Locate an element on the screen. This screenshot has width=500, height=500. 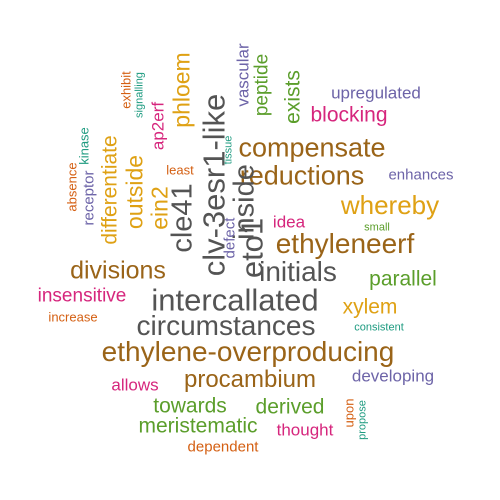
word-thought: thought is located at coordinates (305, 430).